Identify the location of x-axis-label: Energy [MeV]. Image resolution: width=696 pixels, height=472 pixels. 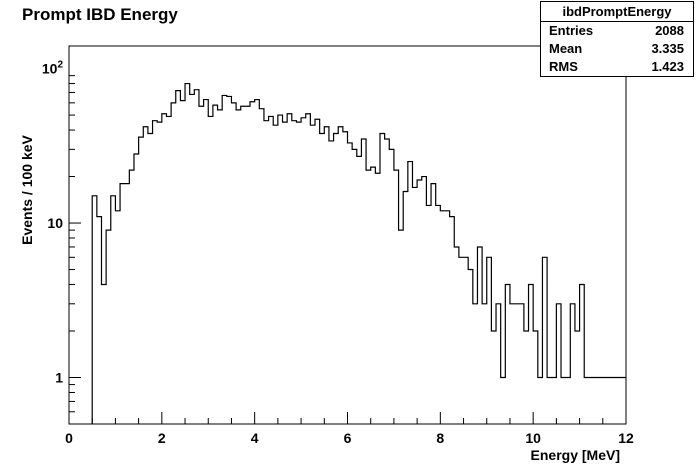
(575, 455).